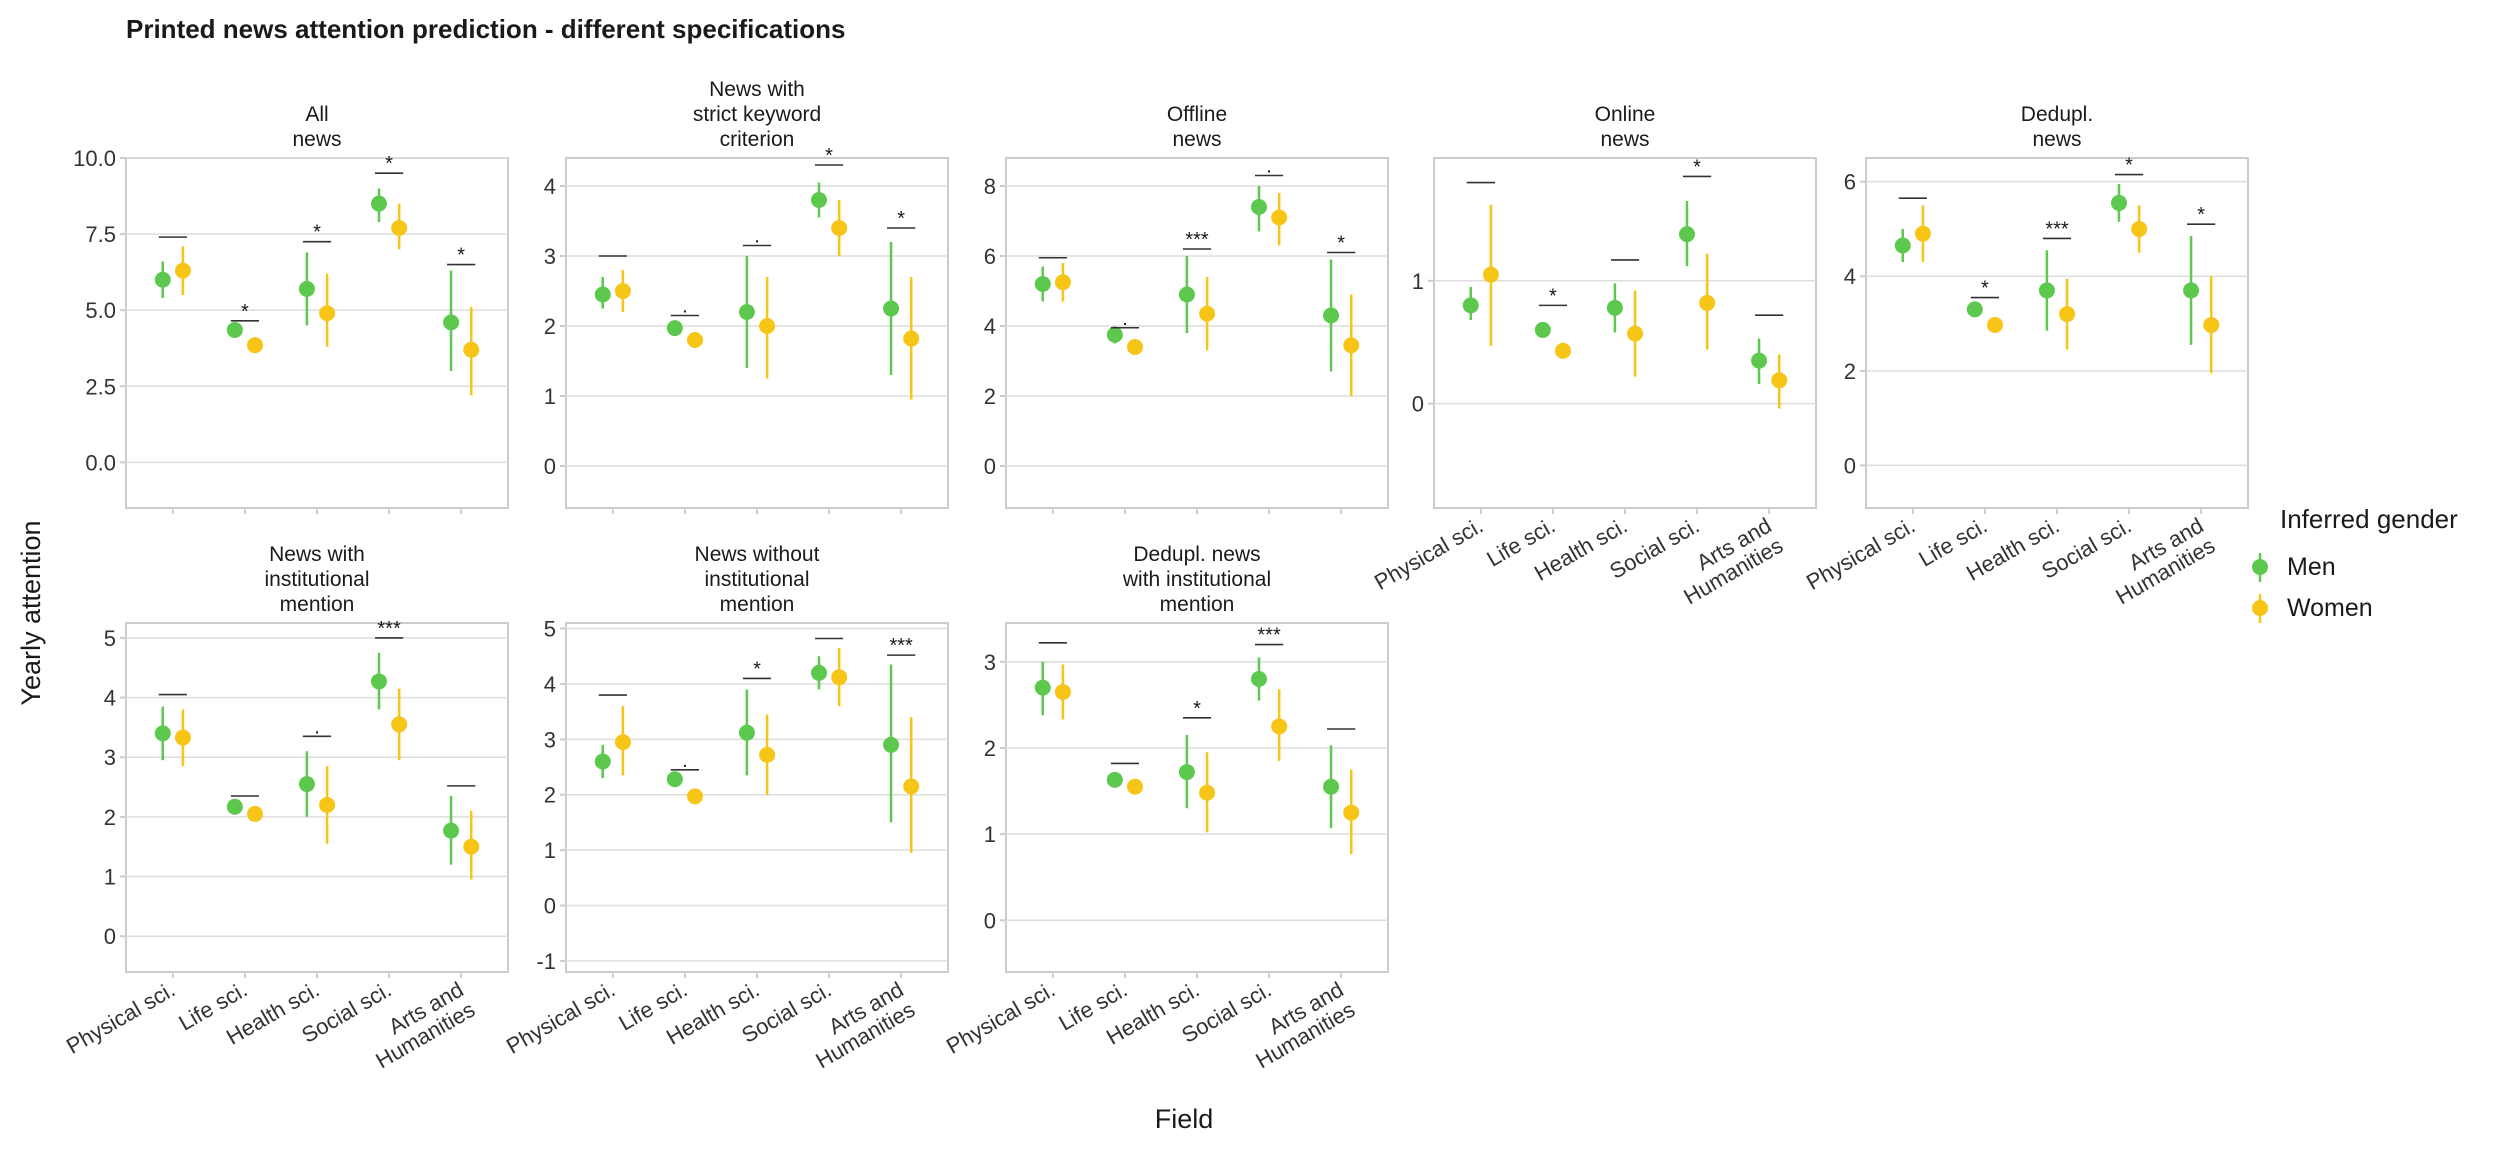 The height and width of the screenshot is (1152, 2496). What do you see at coordinates (100, 234) in the screenshot?
I see `y-tick-label: 7.5` at bounding box center [100, 234].